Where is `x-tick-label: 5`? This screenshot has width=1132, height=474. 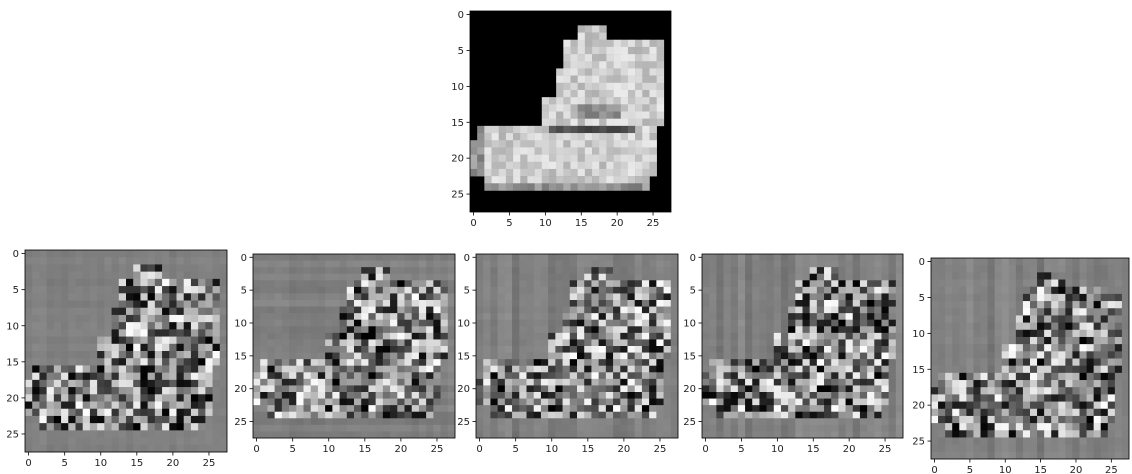
x-tick-label: 5 is located at coordinates (970, 469).